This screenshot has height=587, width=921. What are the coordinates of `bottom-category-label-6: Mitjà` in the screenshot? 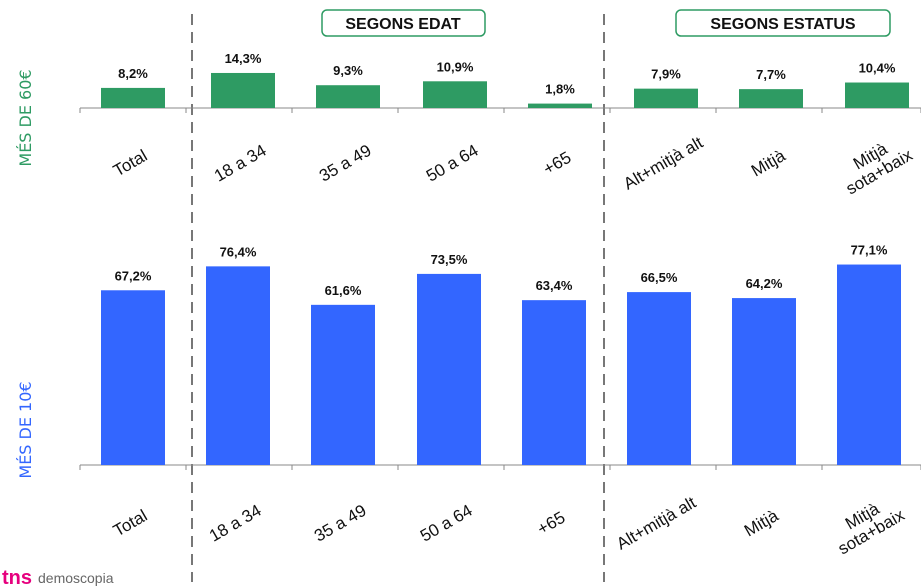 It's located at (761, 523).